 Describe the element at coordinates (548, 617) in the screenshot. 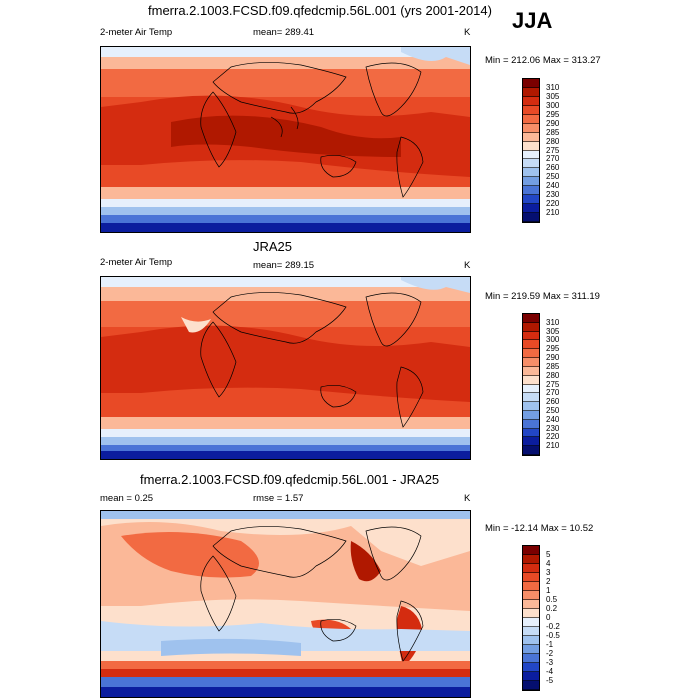

I see `colorbar-tick-label: 0` at that location.